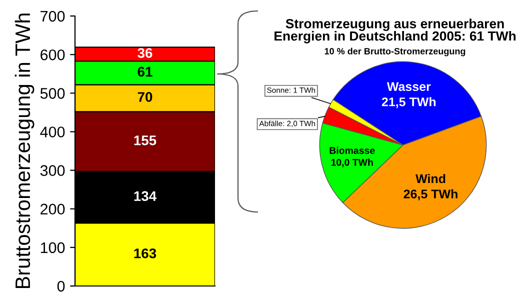 This screenshot has width=532, height=295. I want to click on data-label: 70, so click(145, 97).